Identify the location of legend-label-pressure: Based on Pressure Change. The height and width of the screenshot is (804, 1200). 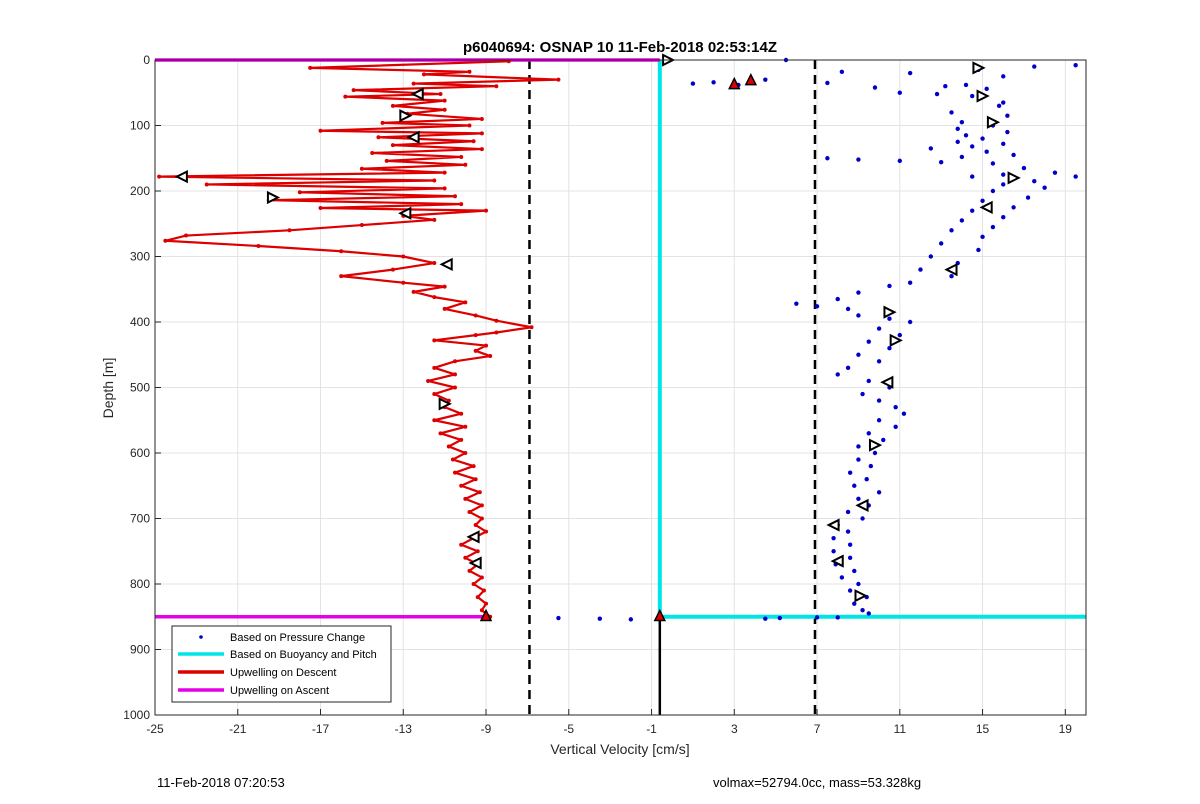
(297, 638).